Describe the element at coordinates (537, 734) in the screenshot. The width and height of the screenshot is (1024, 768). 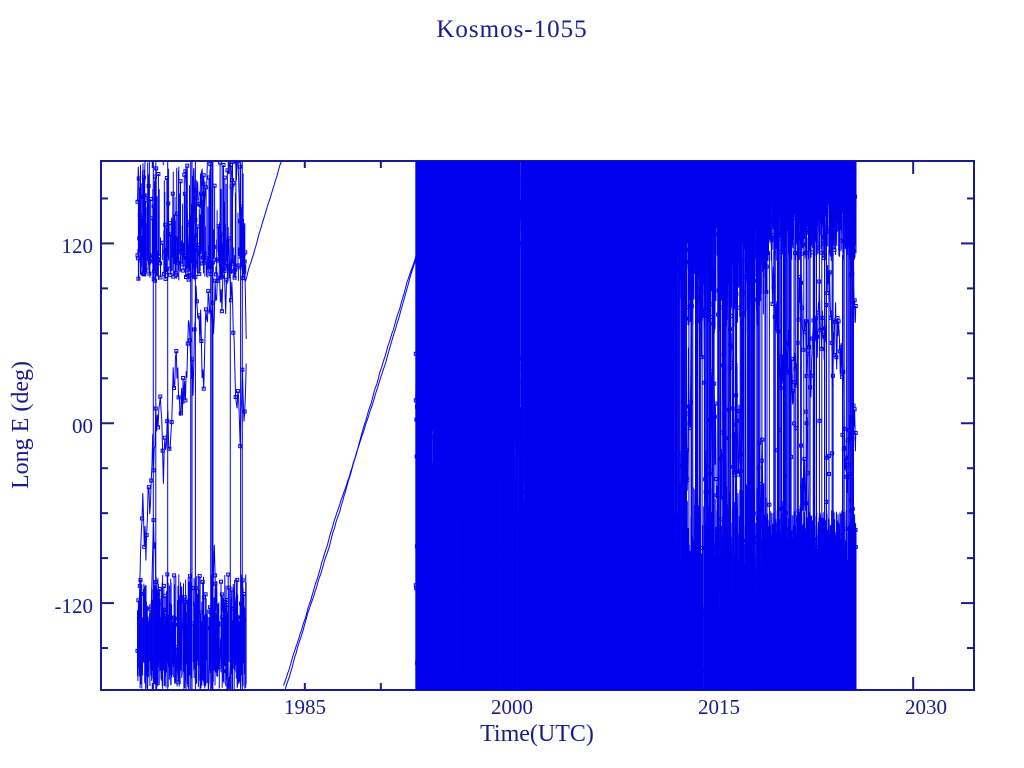
I see `x-axis-title: Time(UTC)` at that location.